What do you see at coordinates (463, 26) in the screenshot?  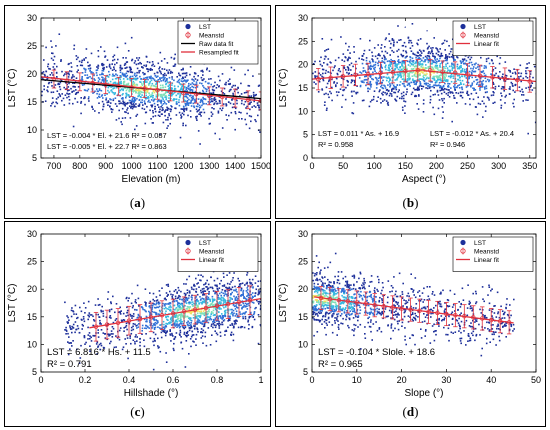 I see `legend-swatch-points` at bounding box center [463, 26].